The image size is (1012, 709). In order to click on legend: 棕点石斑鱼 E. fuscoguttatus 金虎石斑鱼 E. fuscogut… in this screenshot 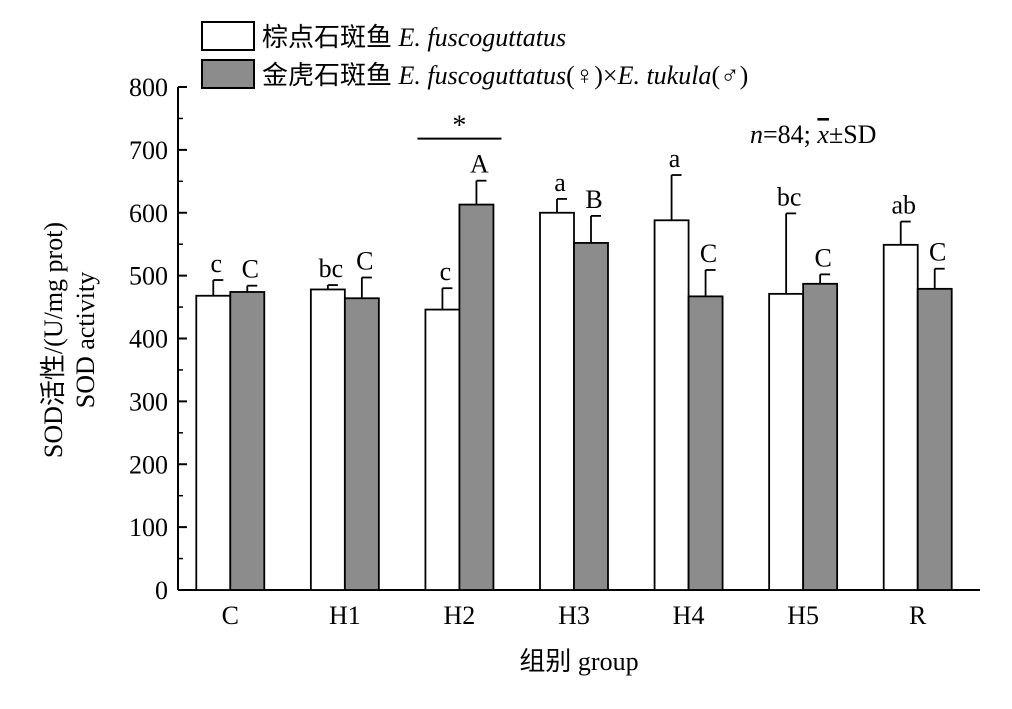, I will do `click(474, 55)`.